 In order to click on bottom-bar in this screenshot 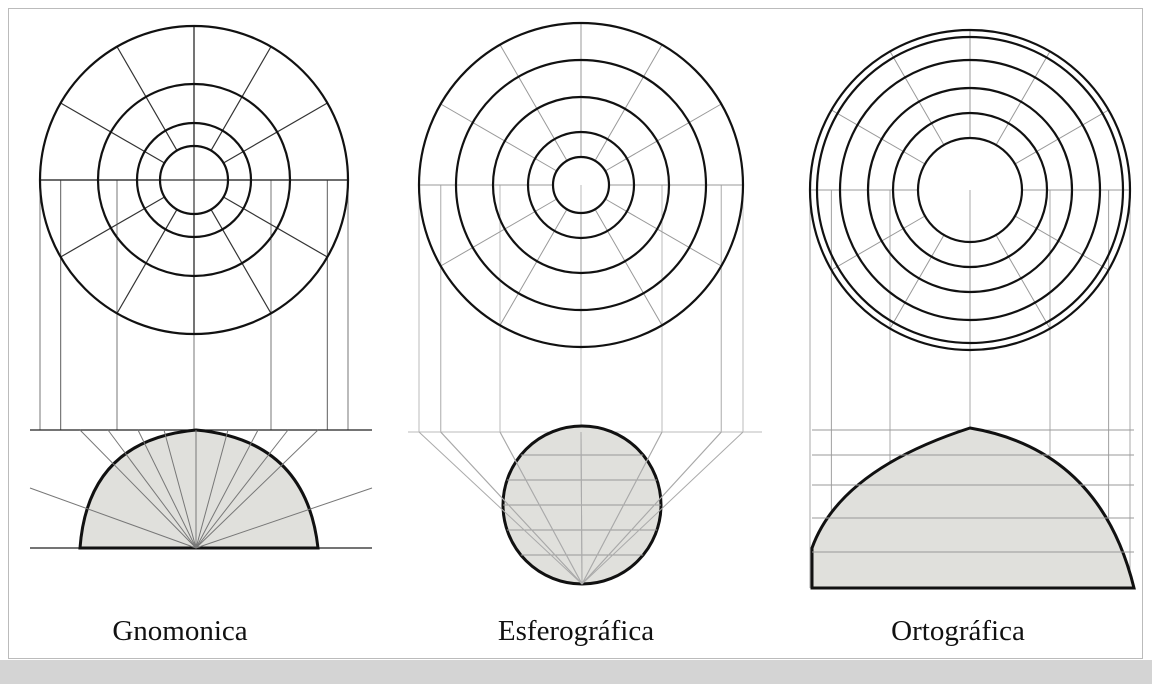, I will do `click(576, 672)`.